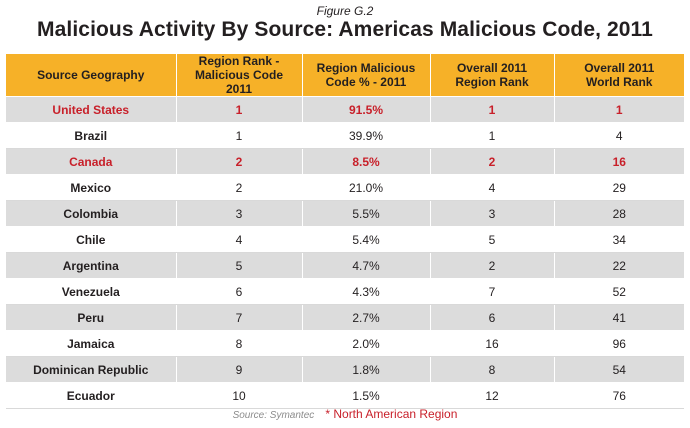 This screenshot has width=690, height=428. I want to click on table-row: Canada 2 8.5% 2 16, so click(345, 161).